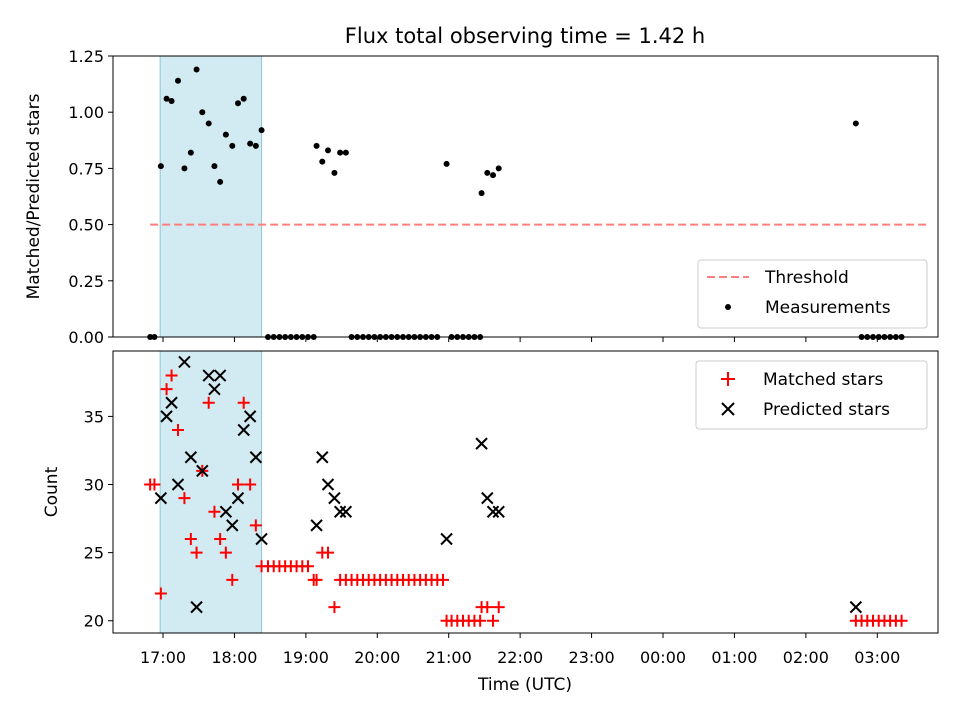 This screenshot has width=960, height=720. What do you see at coordinates (86, 225) in the screenshot?
I see `top-y-tick-label: 0.50` at bounding box center [86, 225].